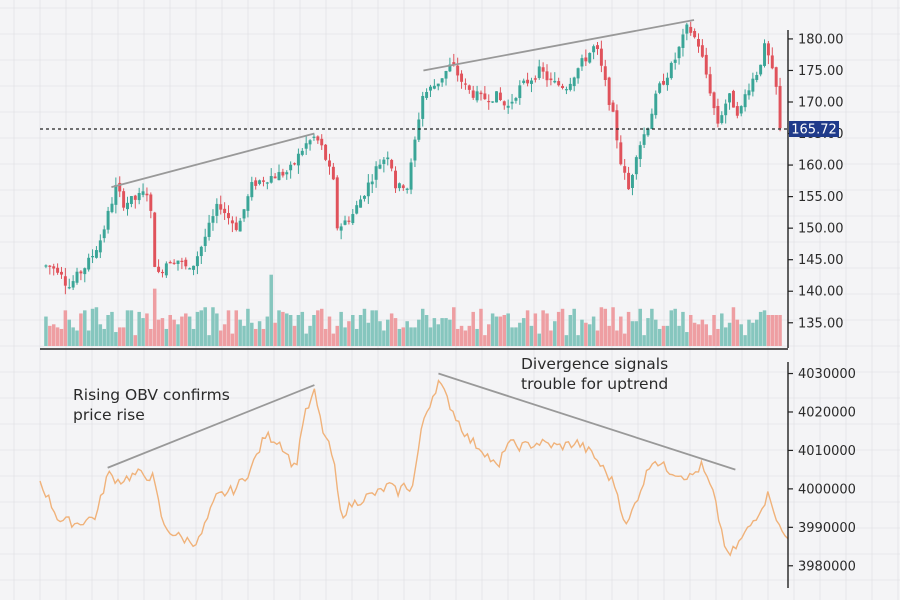  I want to click on obv-tick-label: 3980000, so click(827, 566).